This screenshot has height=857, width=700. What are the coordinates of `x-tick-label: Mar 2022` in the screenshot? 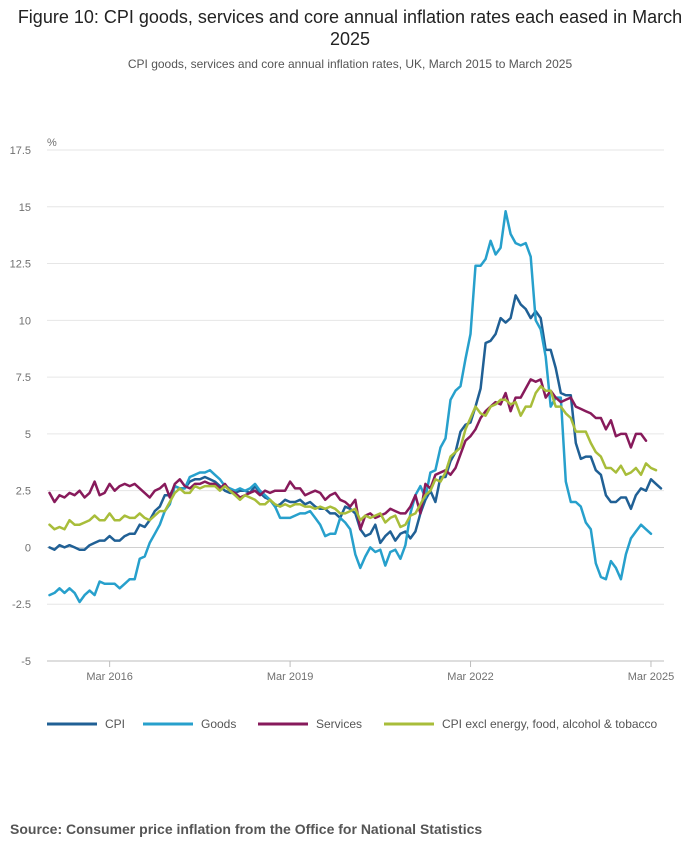 It's located at (470, 677).